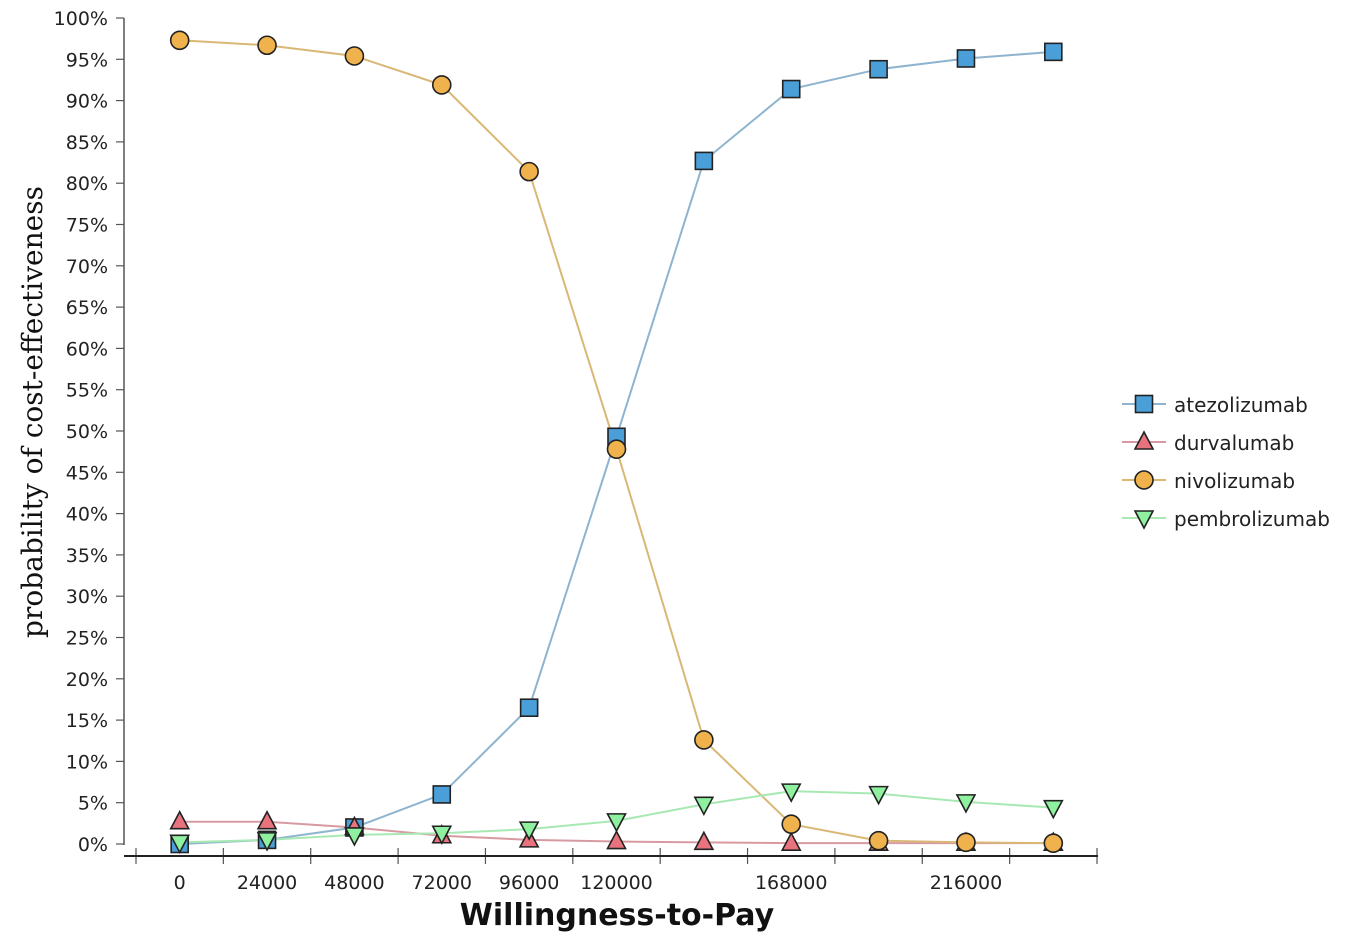 This screenshot has height=932, width=1355. What do you see at coordinates (617, 915) in the screenshot?
I see `x-axis-label: Willingness-to-Pay` at bounding box center [617, 915].